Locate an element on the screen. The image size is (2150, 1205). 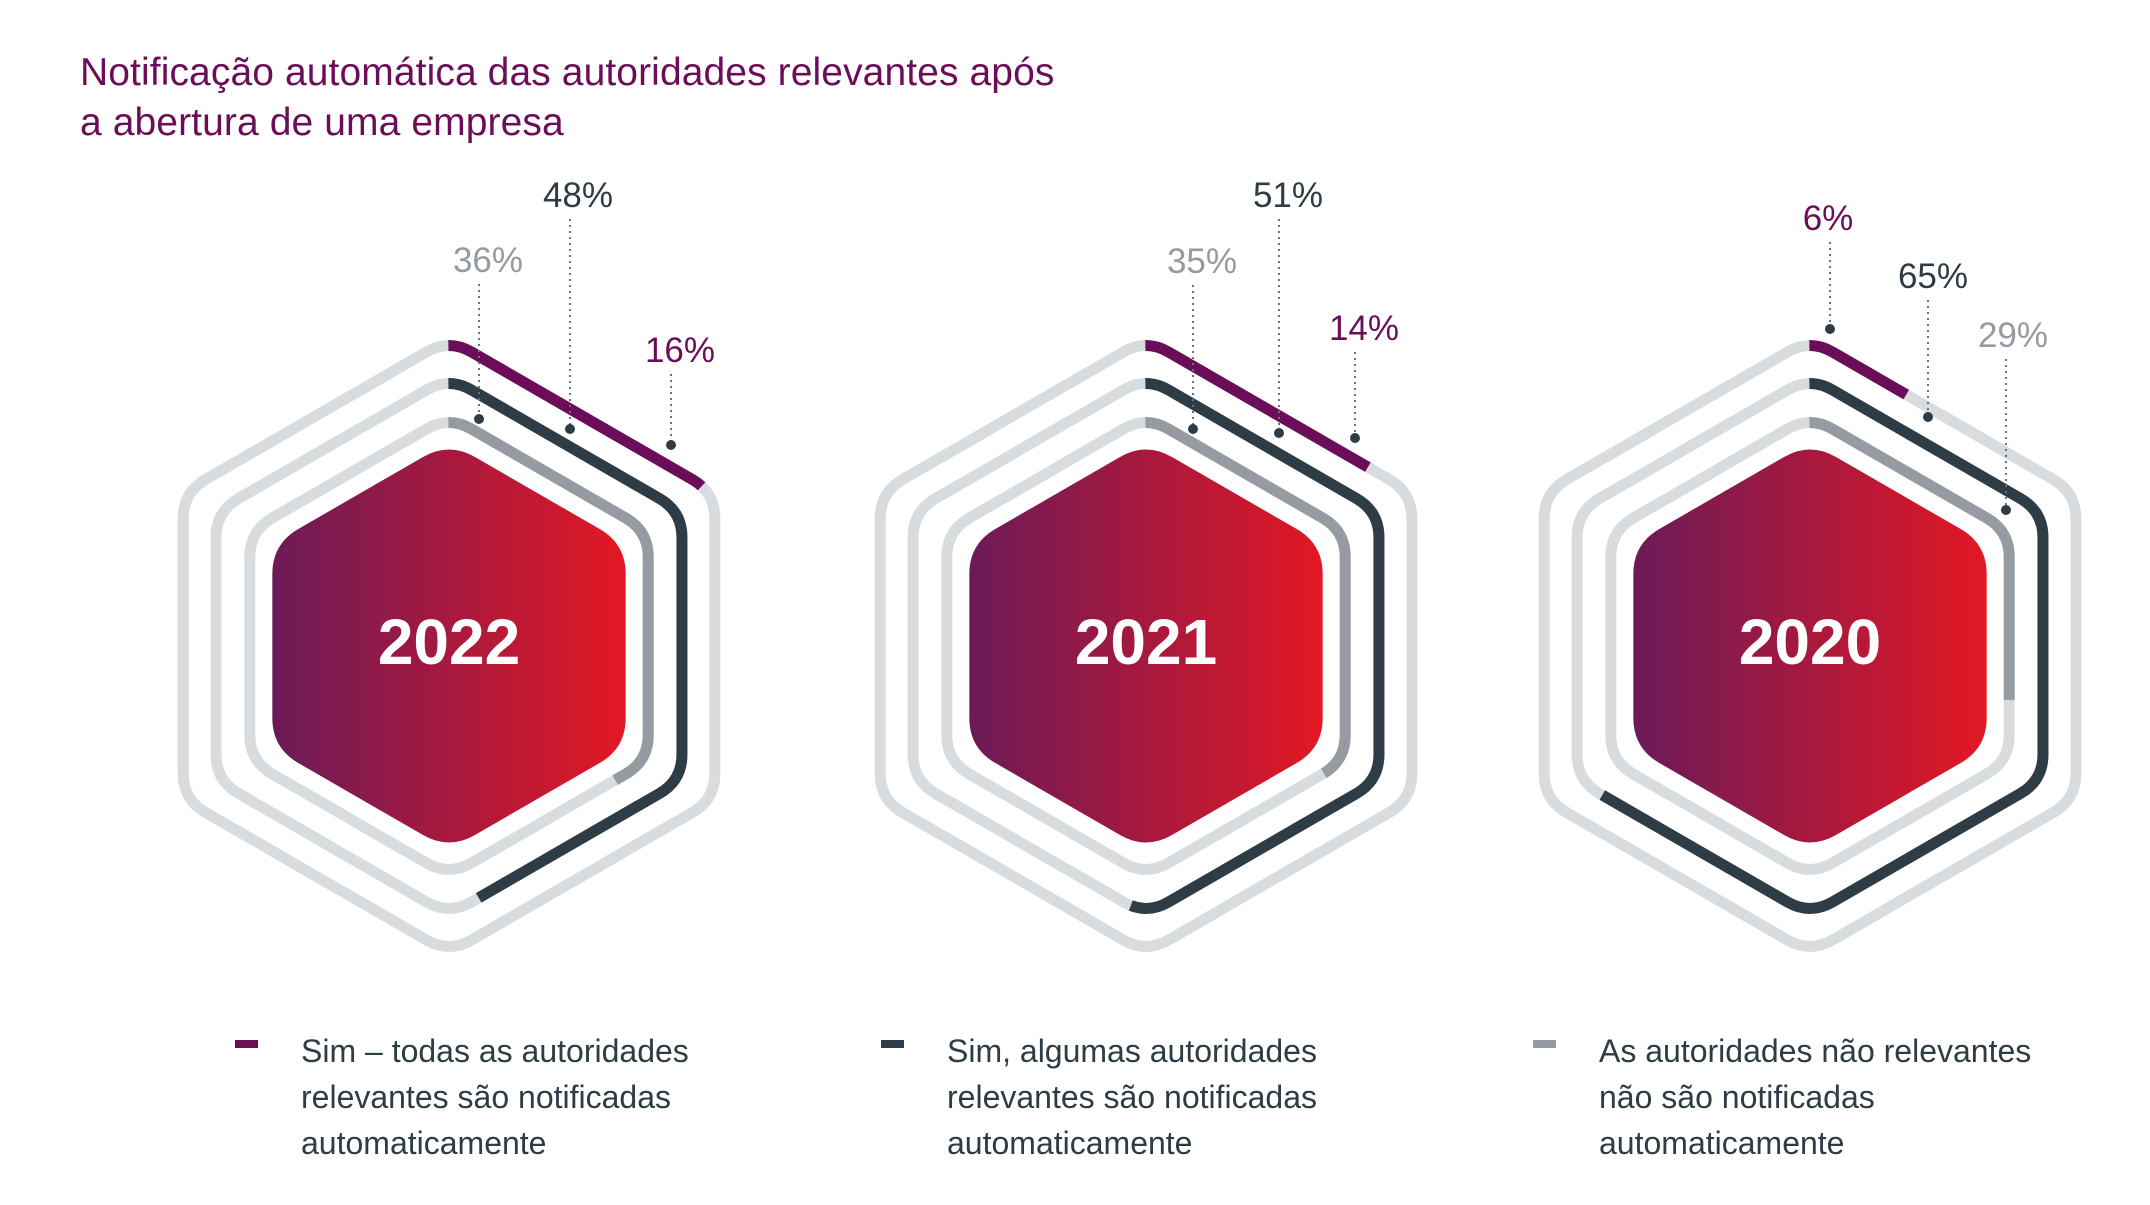
legend-text-line: Sim, algumas autoridades is located at coordinates (1132, 1051).